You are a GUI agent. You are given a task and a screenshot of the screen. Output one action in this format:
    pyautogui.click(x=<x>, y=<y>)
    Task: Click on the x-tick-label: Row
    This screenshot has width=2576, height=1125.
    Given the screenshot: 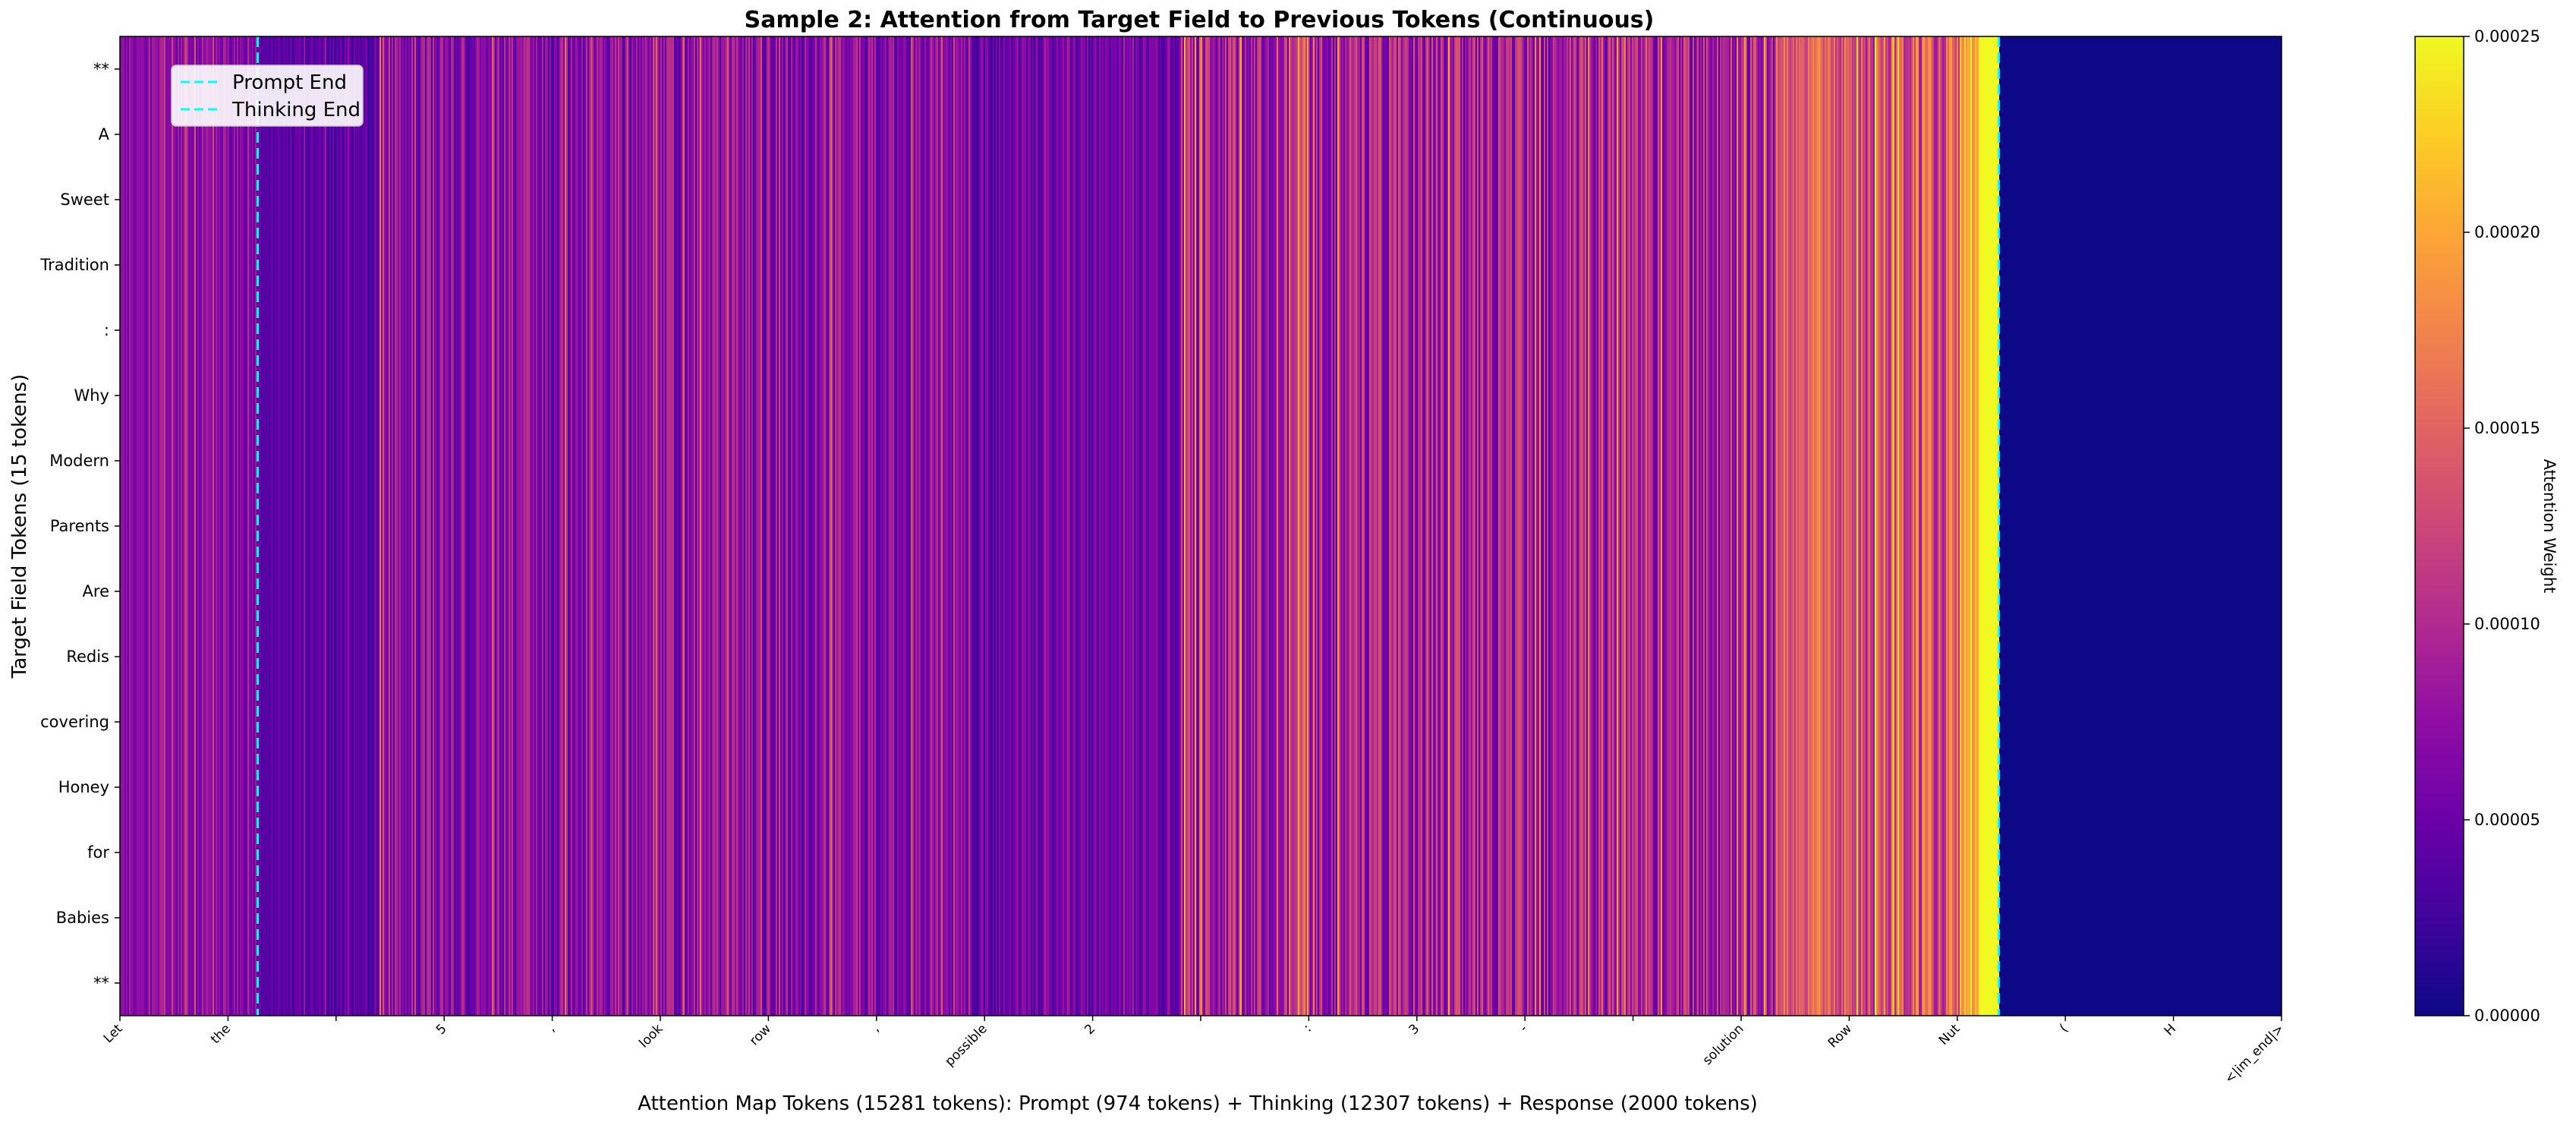 What is the action you would take?
    pyautogui.click(x=1840, y=1036)
    